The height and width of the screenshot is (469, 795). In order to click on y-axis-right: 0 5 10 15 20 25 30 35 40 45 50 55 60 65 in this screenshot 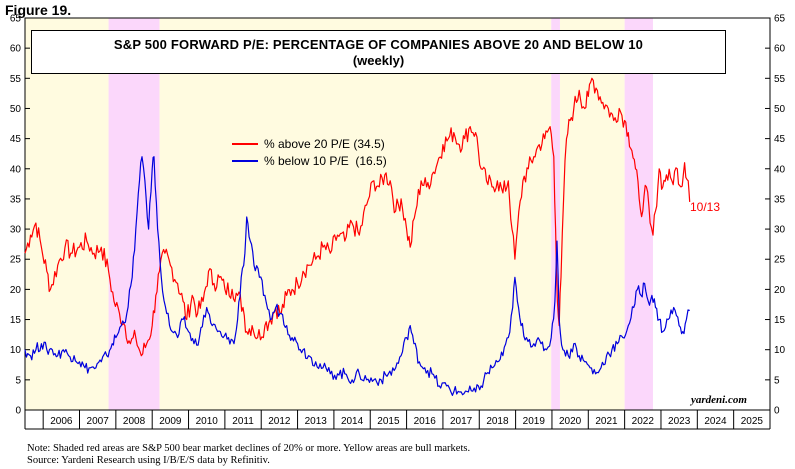, I will do `click(775, 215)`.